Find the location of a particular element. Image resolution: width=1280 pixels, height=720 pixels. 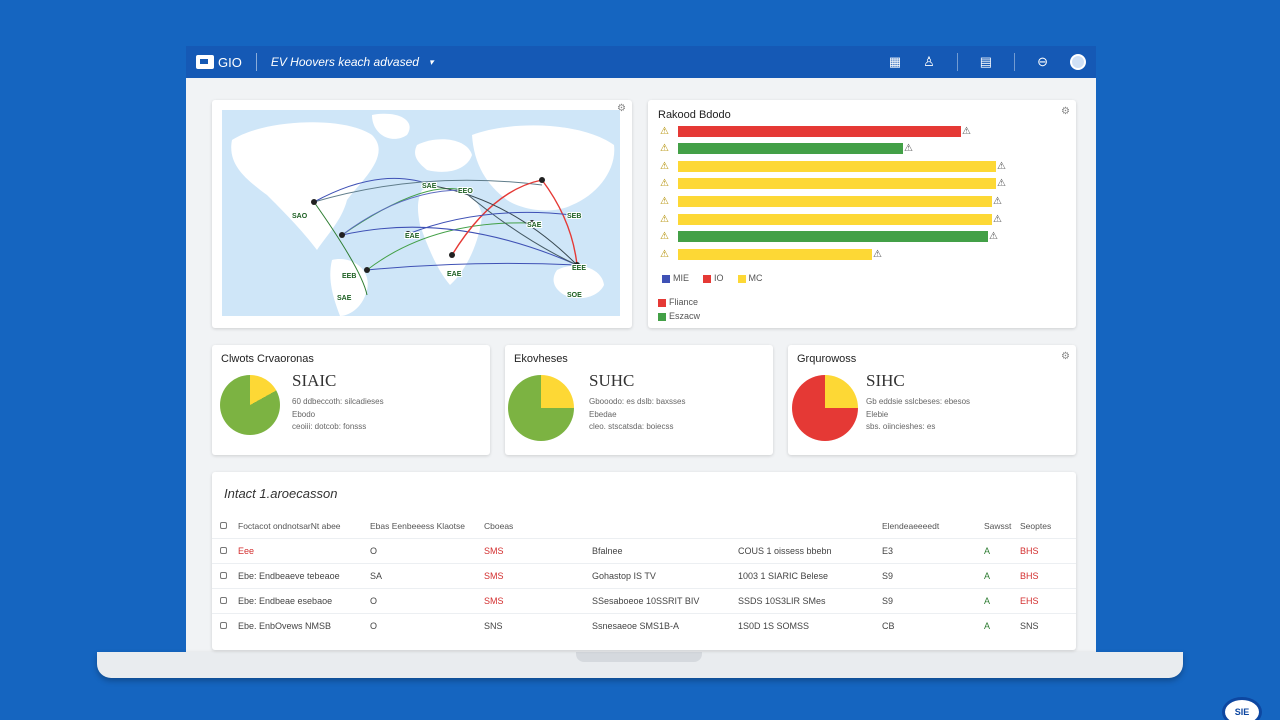

map-node-label: EEB is located at coordinates (349, 276).